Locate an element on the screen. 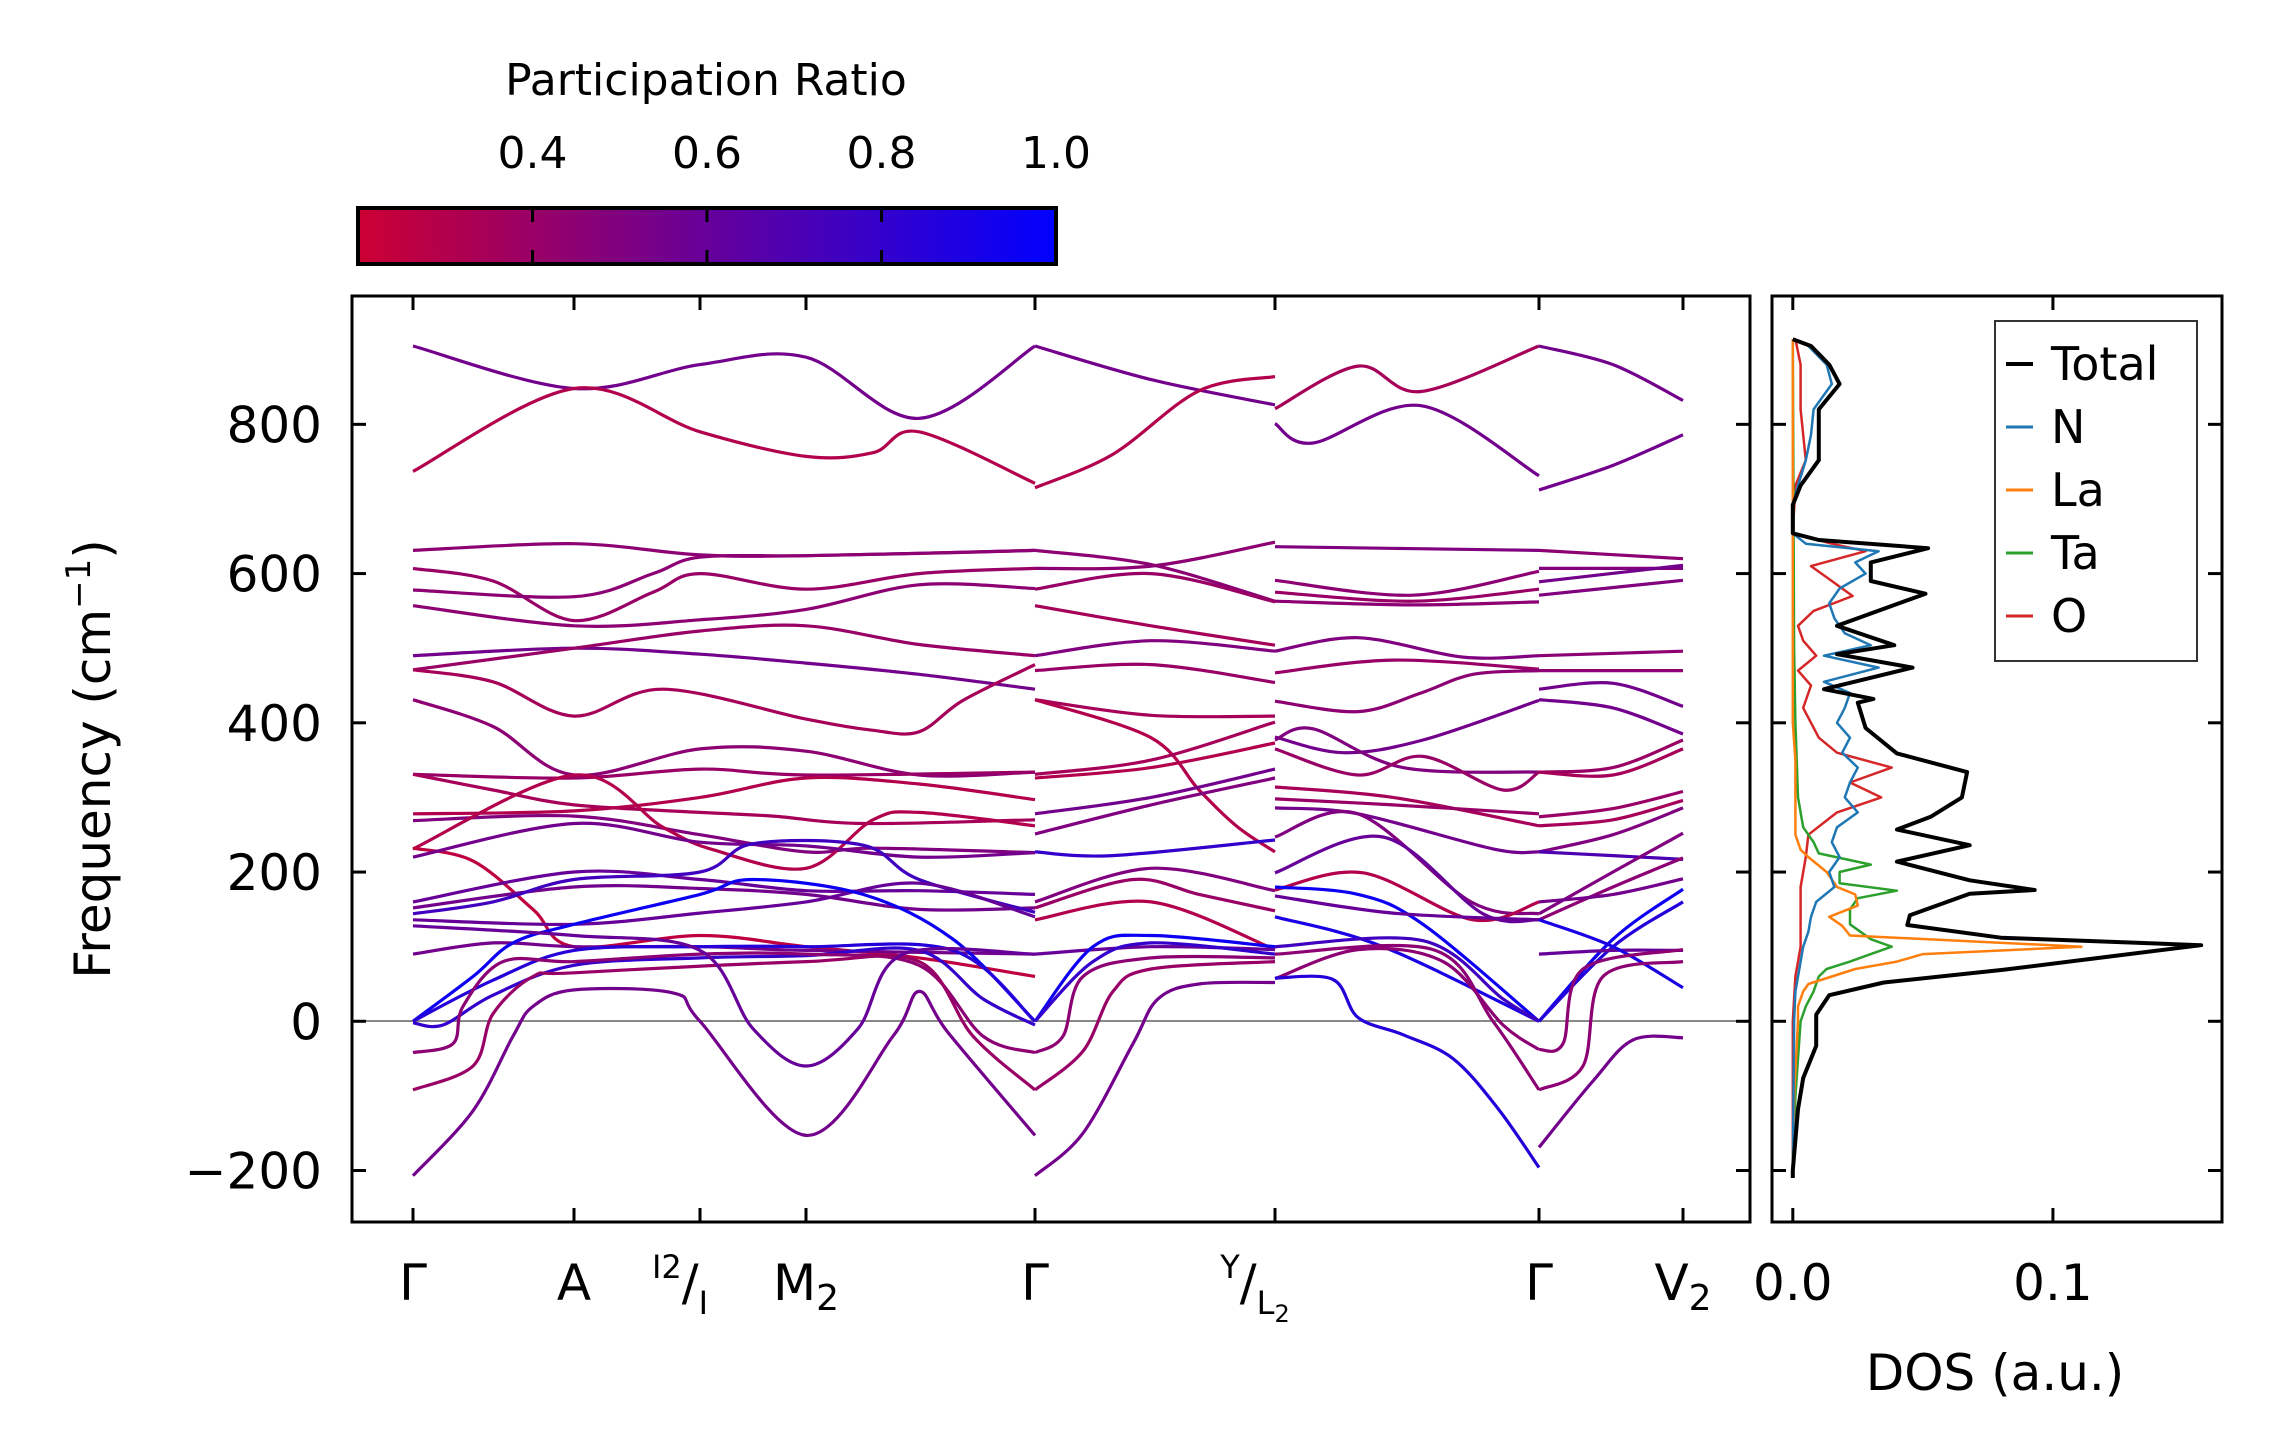 The height and width of the screenshot is (1455, 2271). x-tick-label: Γ is located at coordinates (413, 1283).